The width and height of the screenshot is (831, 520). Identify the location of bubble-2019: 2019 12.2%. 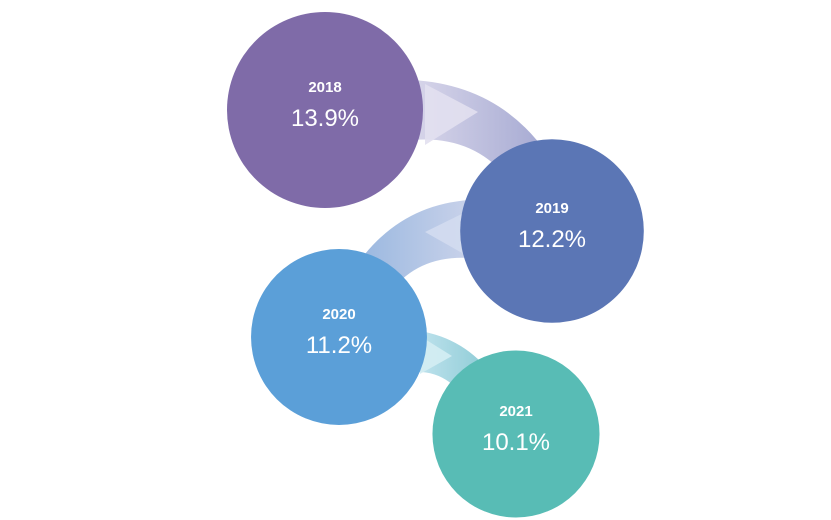
(552, 231).